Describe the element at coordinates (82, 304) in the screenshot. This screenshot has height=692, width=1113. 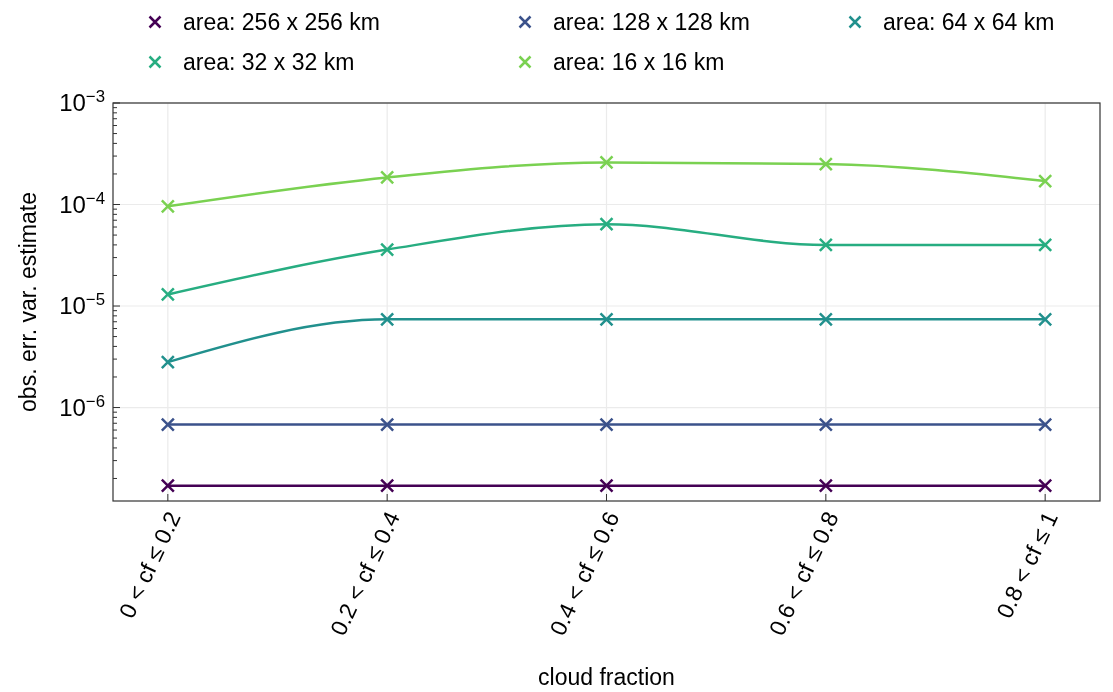
I see `y-tick-label: 10$^{−5}$` at that location.